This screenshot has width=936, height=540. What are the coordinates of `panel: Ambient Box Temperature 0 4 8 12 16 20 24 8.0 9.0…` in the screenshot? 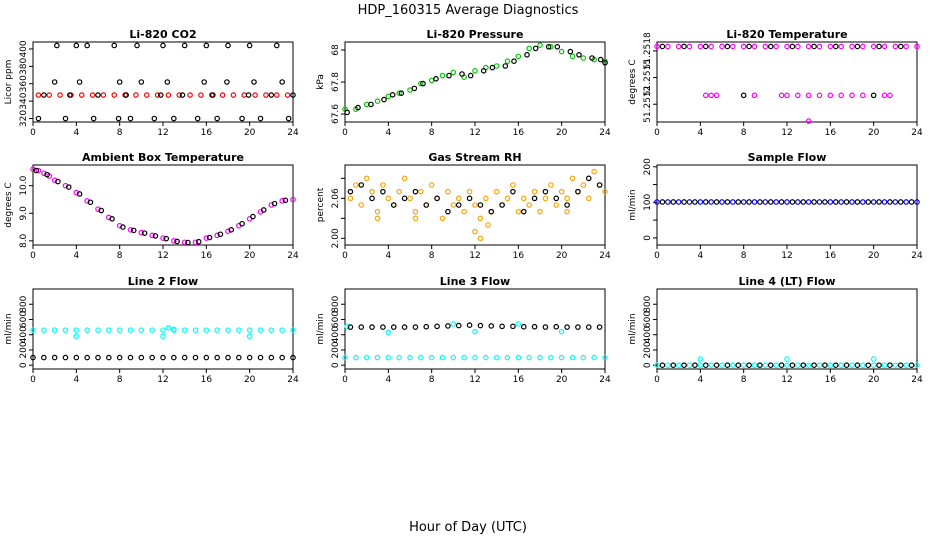 It's located at (151, 206).